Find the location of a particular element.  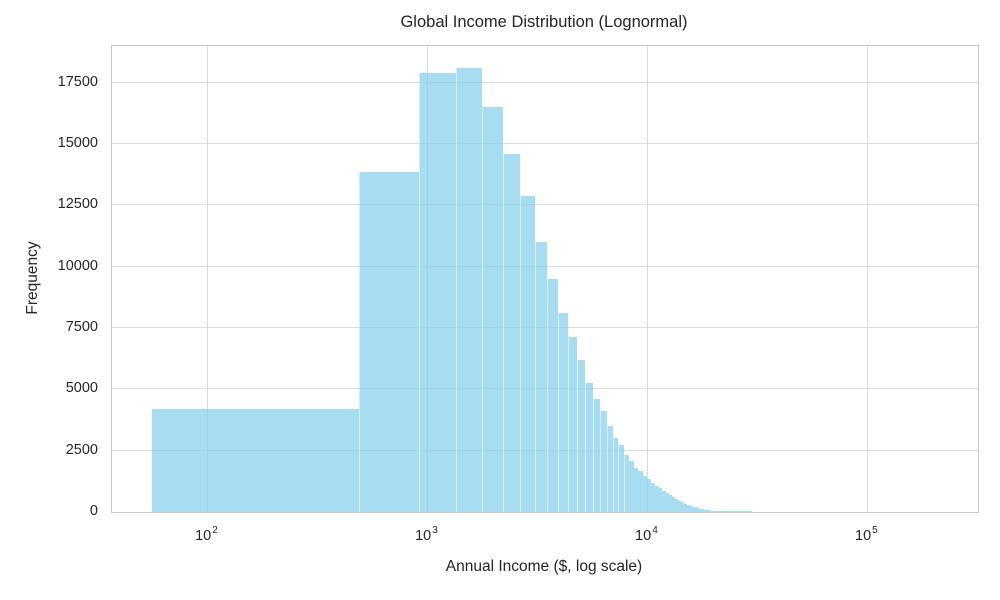

y-tick-label: 15000 is located at coordinates (77, 143).